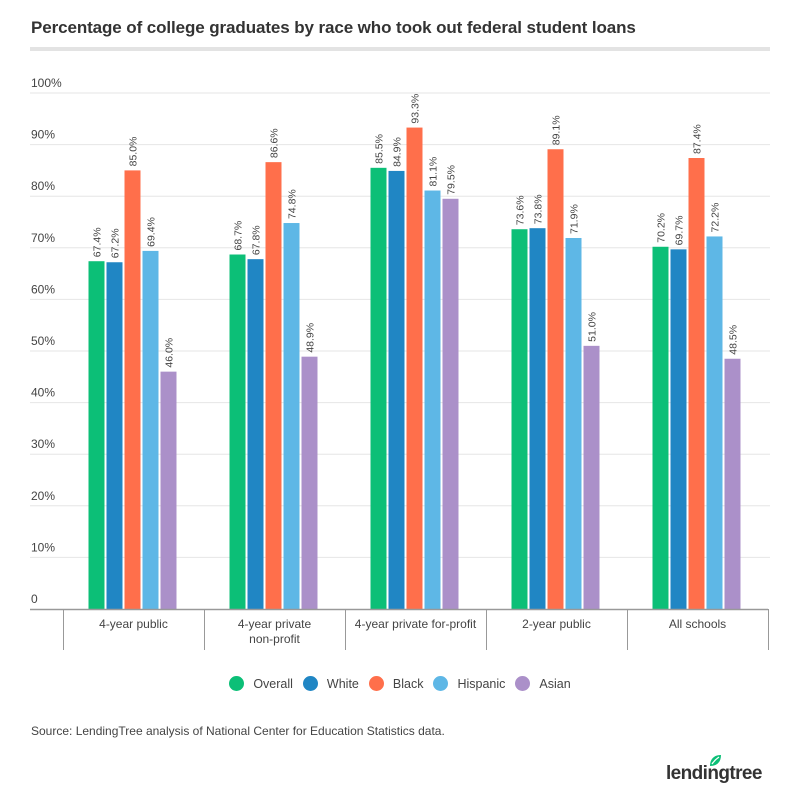  I want to click on legend-label: Overall, so click(273, 683).